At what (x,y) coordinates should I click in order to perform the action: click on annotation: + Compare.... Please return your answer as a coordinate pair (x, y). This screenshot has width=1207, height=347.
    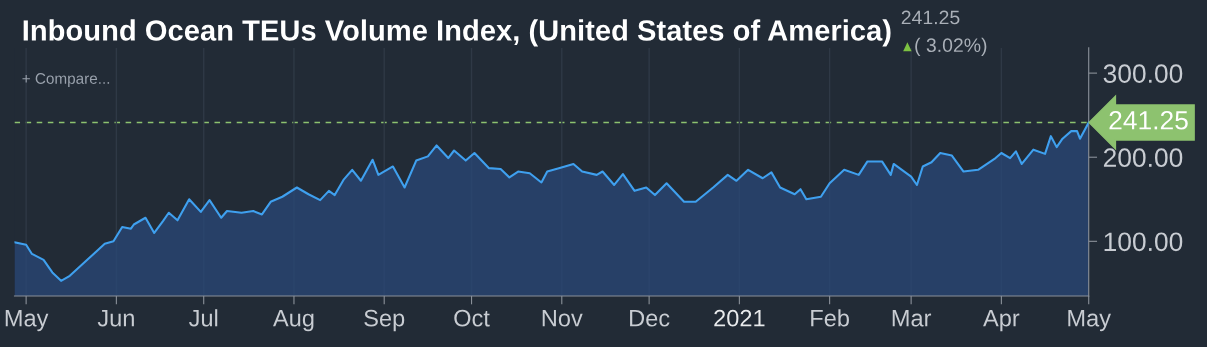
    Looking at the image, I should click on (66, 80).